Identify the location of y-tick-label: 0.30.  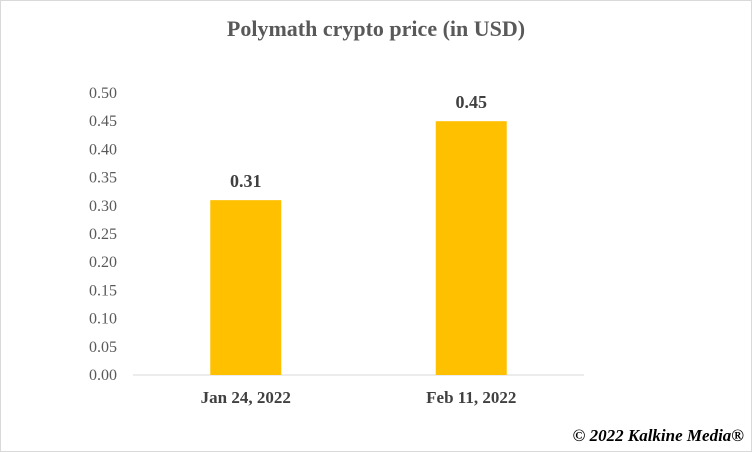
(103, 206).